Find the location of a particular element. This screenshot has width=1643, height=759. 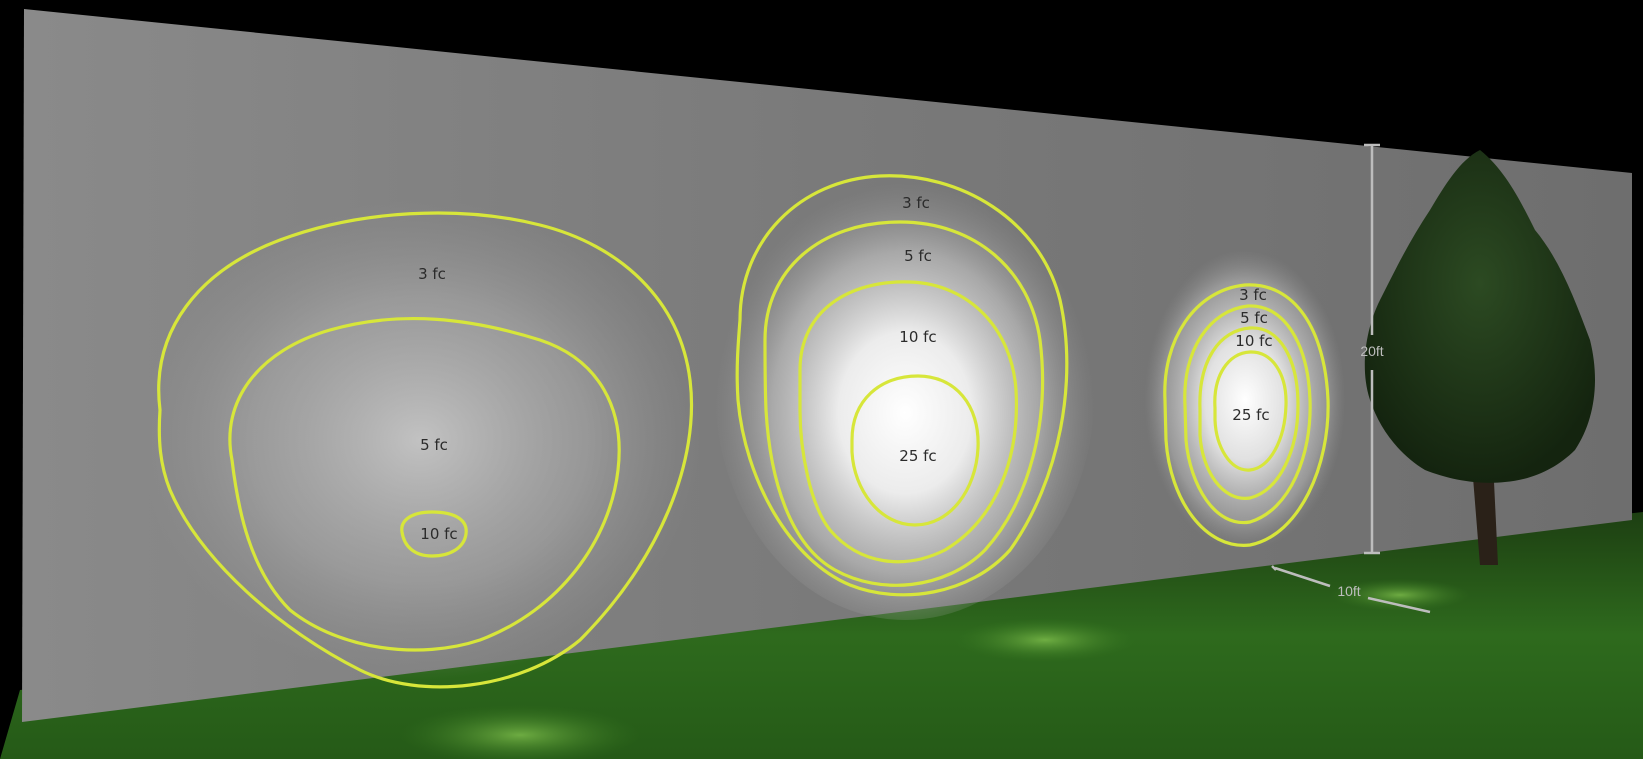

tree-canopy is located at coordinates (1479, 316).